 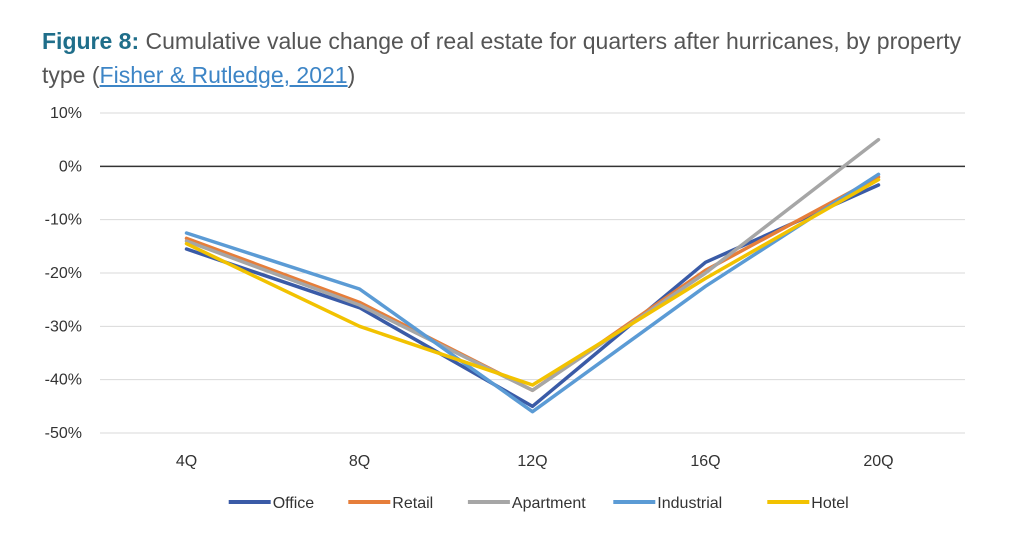 What do you see at coordinates (359, 461) in the screenshot?
I see `x-tick-label: 8Q` at bounding box center [359, 461].